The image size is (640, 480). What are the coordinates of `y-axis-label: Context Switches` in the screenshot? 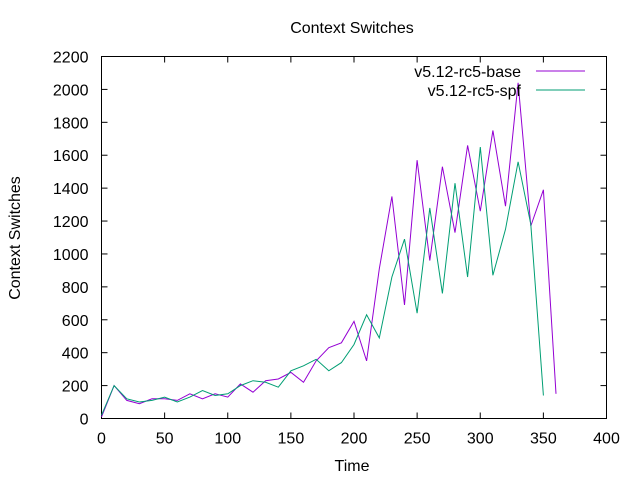 It's located at (15, 238).